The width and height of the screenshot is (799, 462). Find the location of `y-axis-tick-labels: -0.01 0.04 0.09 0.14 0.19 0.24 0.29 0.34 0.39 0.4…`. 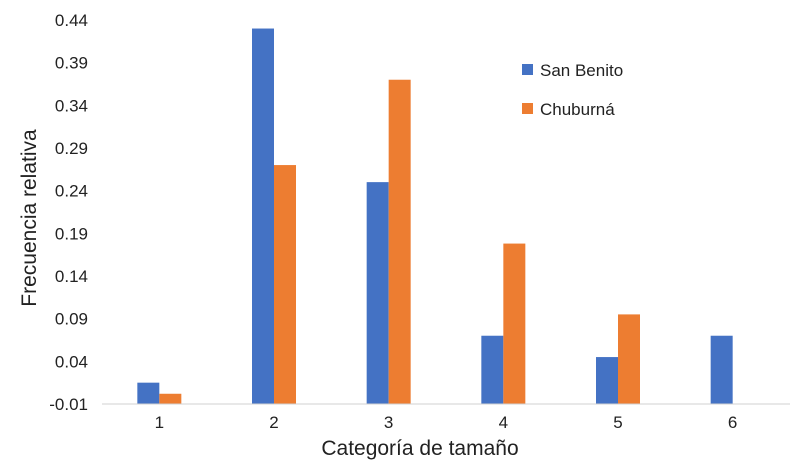

y-axis-tick-labels: -0.01 0.04 0.09 0.14 0.19 0.24 0.29 0.34 0.39 0.4… is located at coordinates (68, 212).